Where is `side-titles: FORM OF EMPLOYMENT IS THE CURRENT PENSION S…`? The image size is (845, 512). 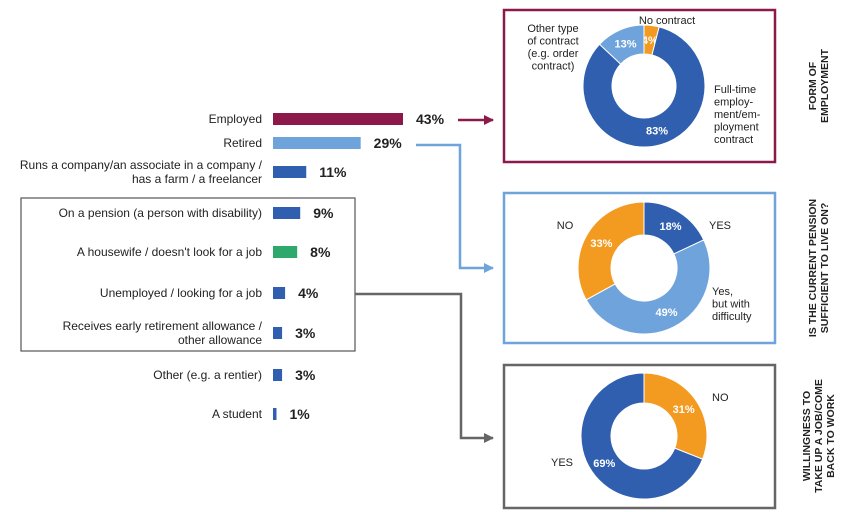 side-titles: FORM OF EMPLOYMENT IS THE CURRENT PENSION S… is located at coordinates (819, 270).